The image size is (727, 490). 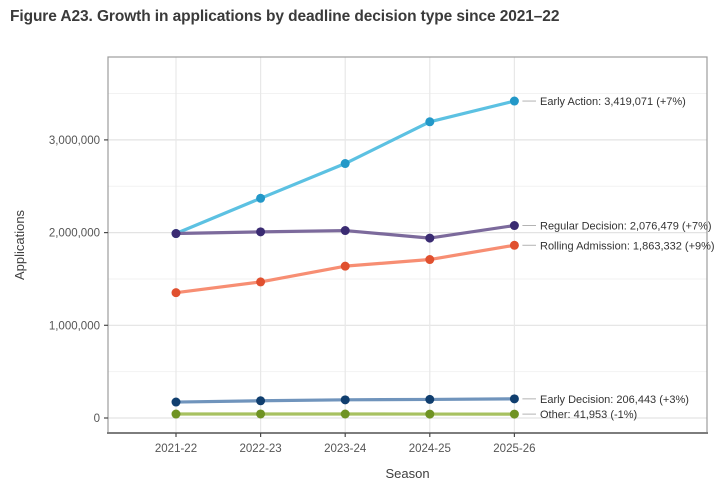 What do you see at coordinates (430, 449) in the screenshot?
I see `x-tick-label: 2024-25` at bounding box center [430, 449].